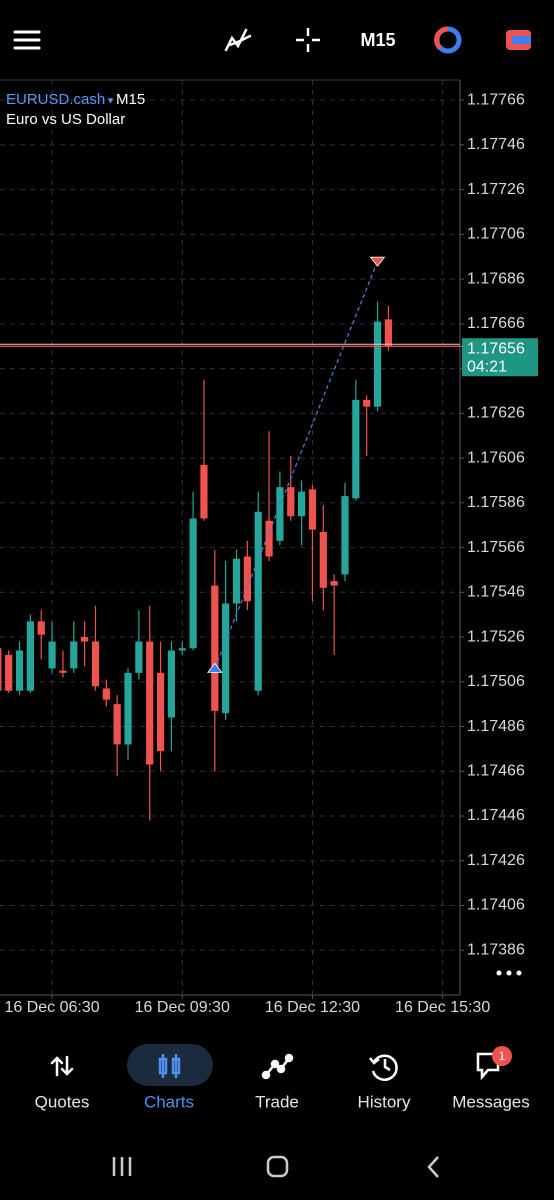  I want to click on active-tab-pill, so click(170, 1065).